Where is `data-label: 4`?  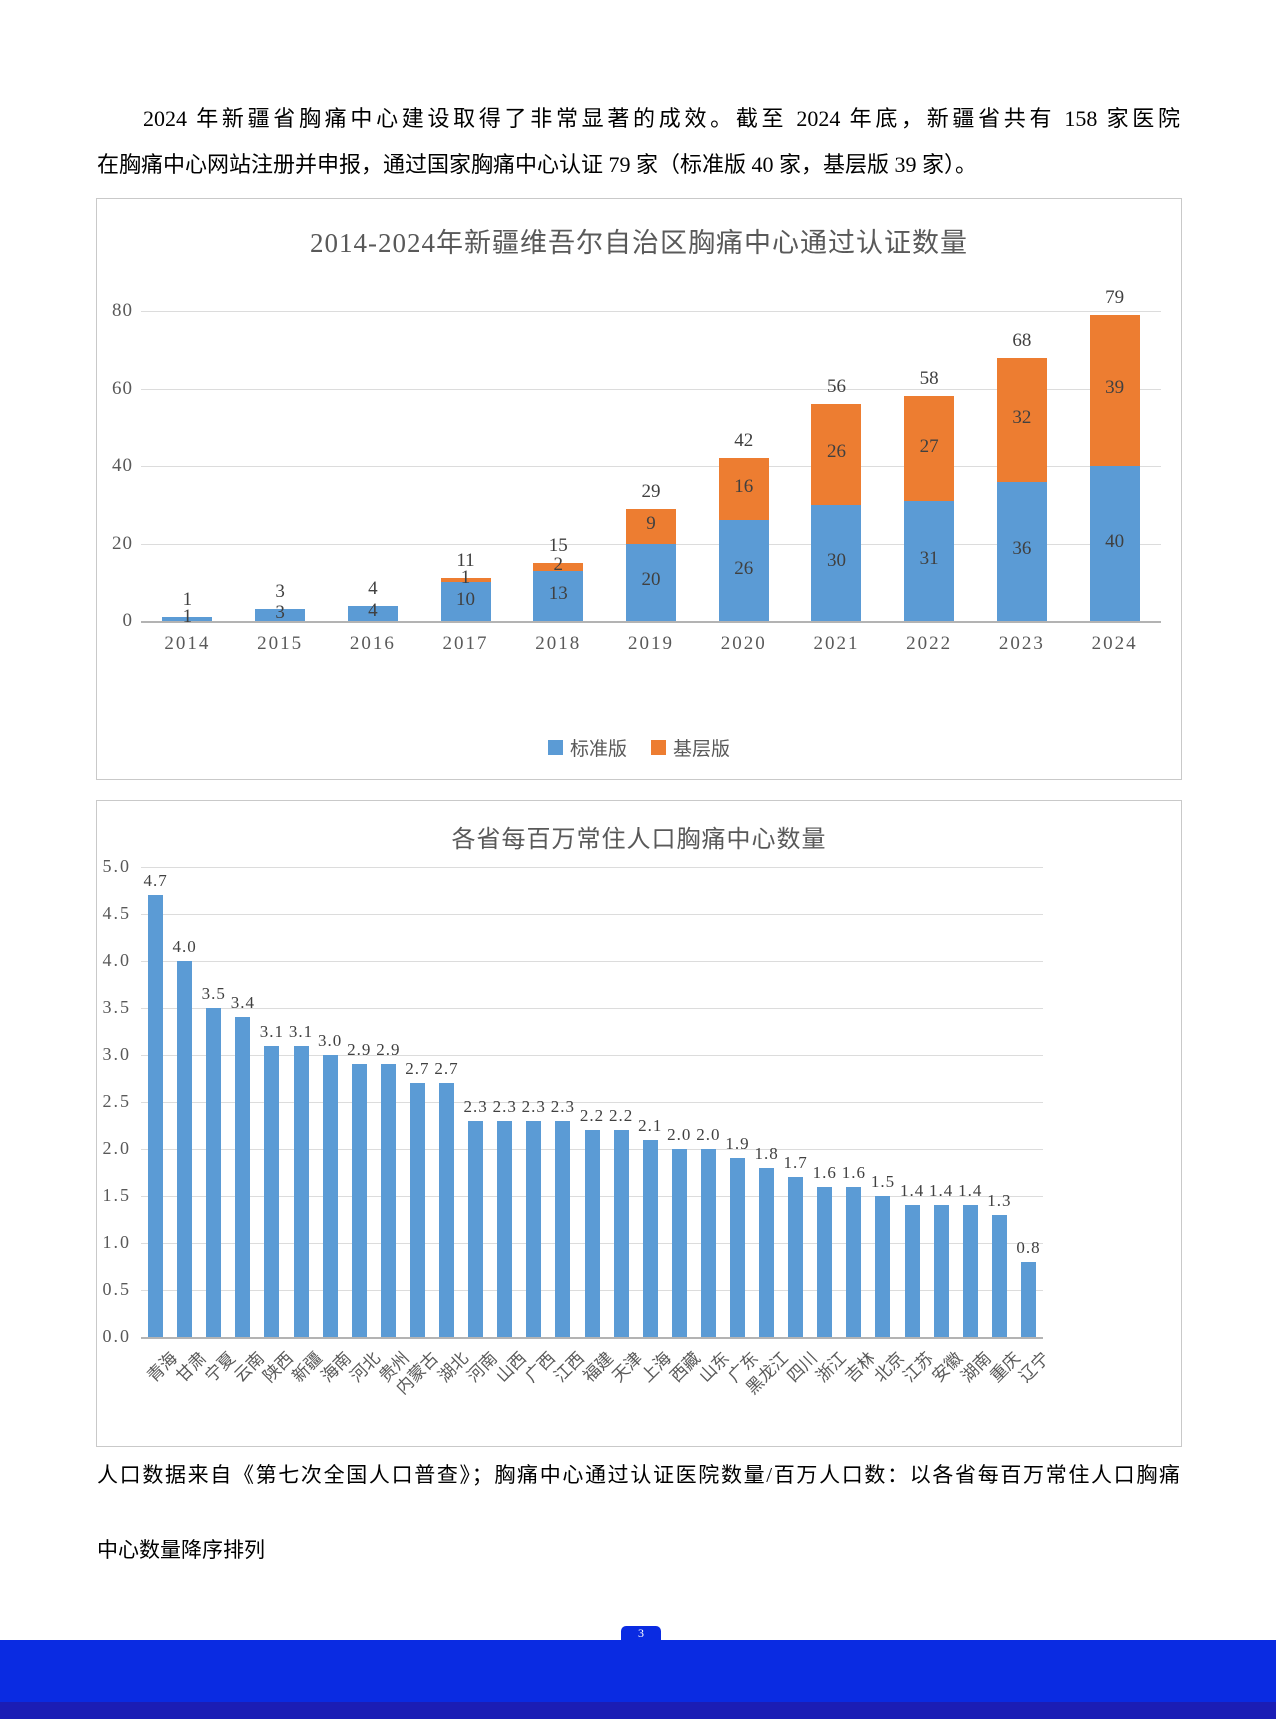
data-label: 4 is located at coordinates (373, 588).